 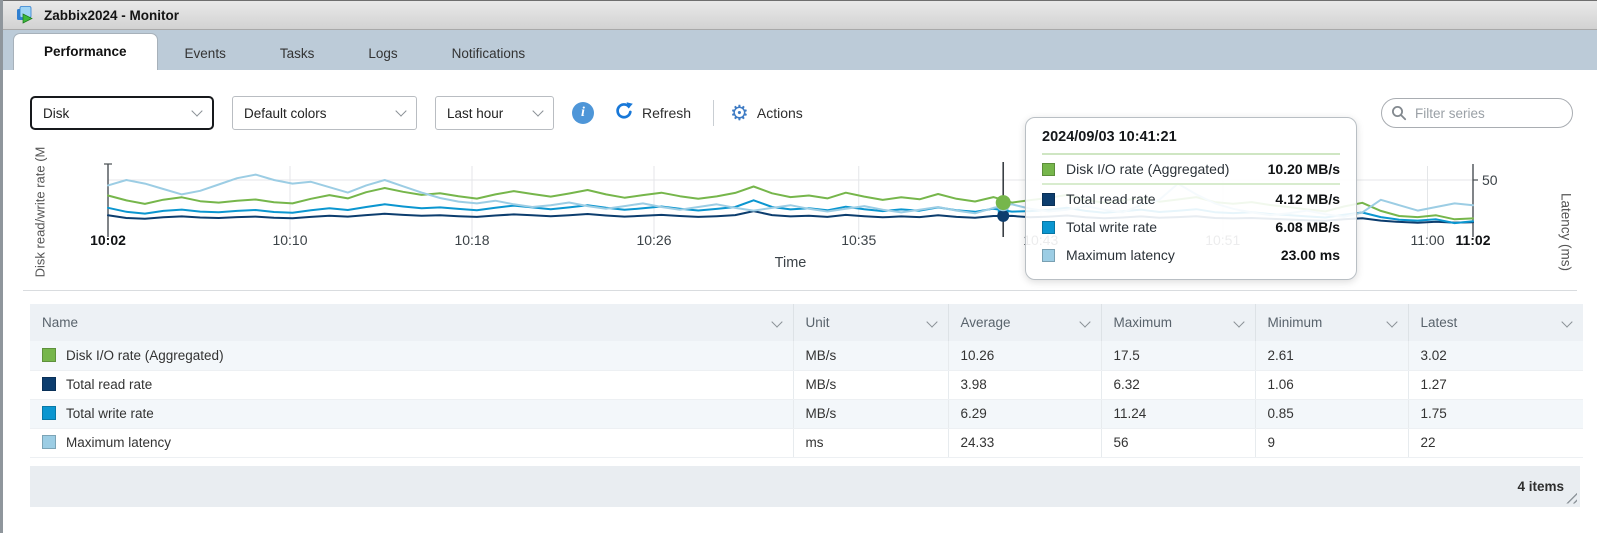 What do you see at coordinates (1332, 443) in the screenshot?
I see `cell-minimum: 9` at bounding box center [1332, 443].